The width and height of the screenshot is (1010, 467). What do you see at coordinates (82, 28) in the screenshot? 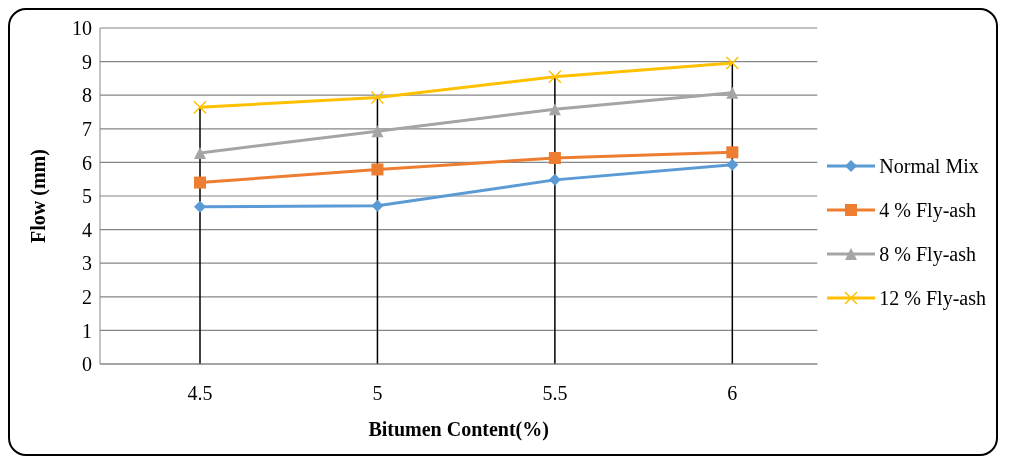
I see `y-tick-label: 10` at bounding box center [82, 28].